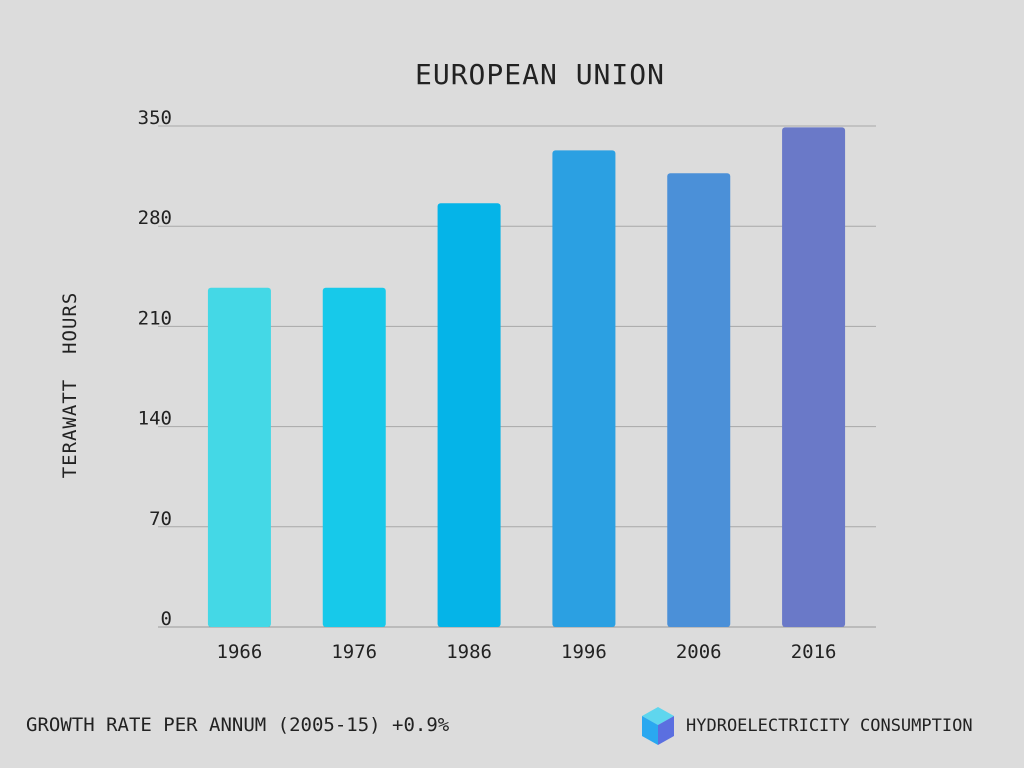 This screenshot has height=768, width=1024. I want to click on x-tick-label: 1986, so click(469, 652).